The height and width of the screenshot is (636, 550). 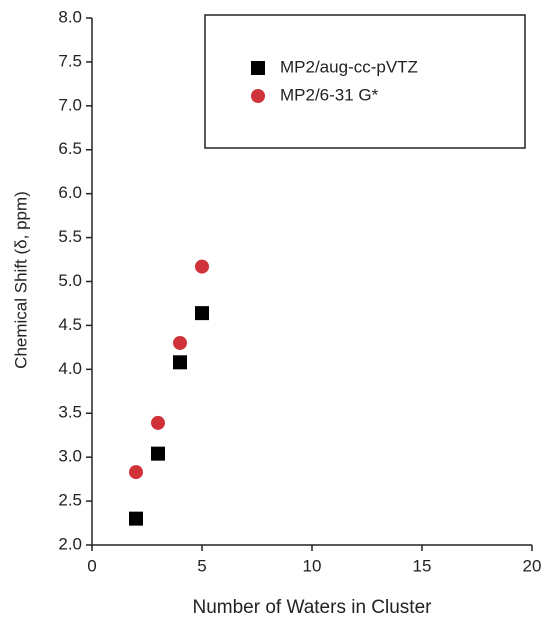 What do you see at coordinates (329, 94) in the screenshot?
I see `legend-label: MP2/6-31 G*` at bounding box center [329, 94].